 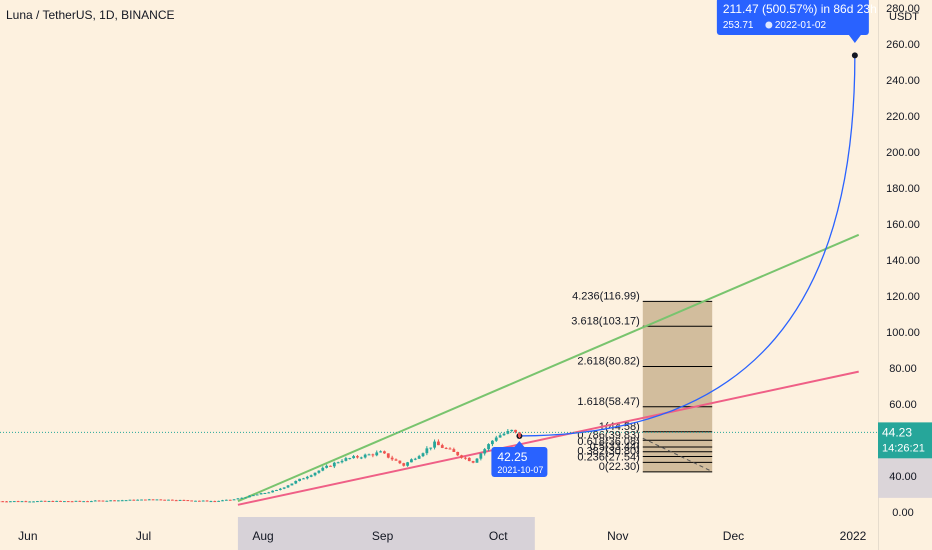 I want to click on projection-end-point, so click(x=854, y=55).